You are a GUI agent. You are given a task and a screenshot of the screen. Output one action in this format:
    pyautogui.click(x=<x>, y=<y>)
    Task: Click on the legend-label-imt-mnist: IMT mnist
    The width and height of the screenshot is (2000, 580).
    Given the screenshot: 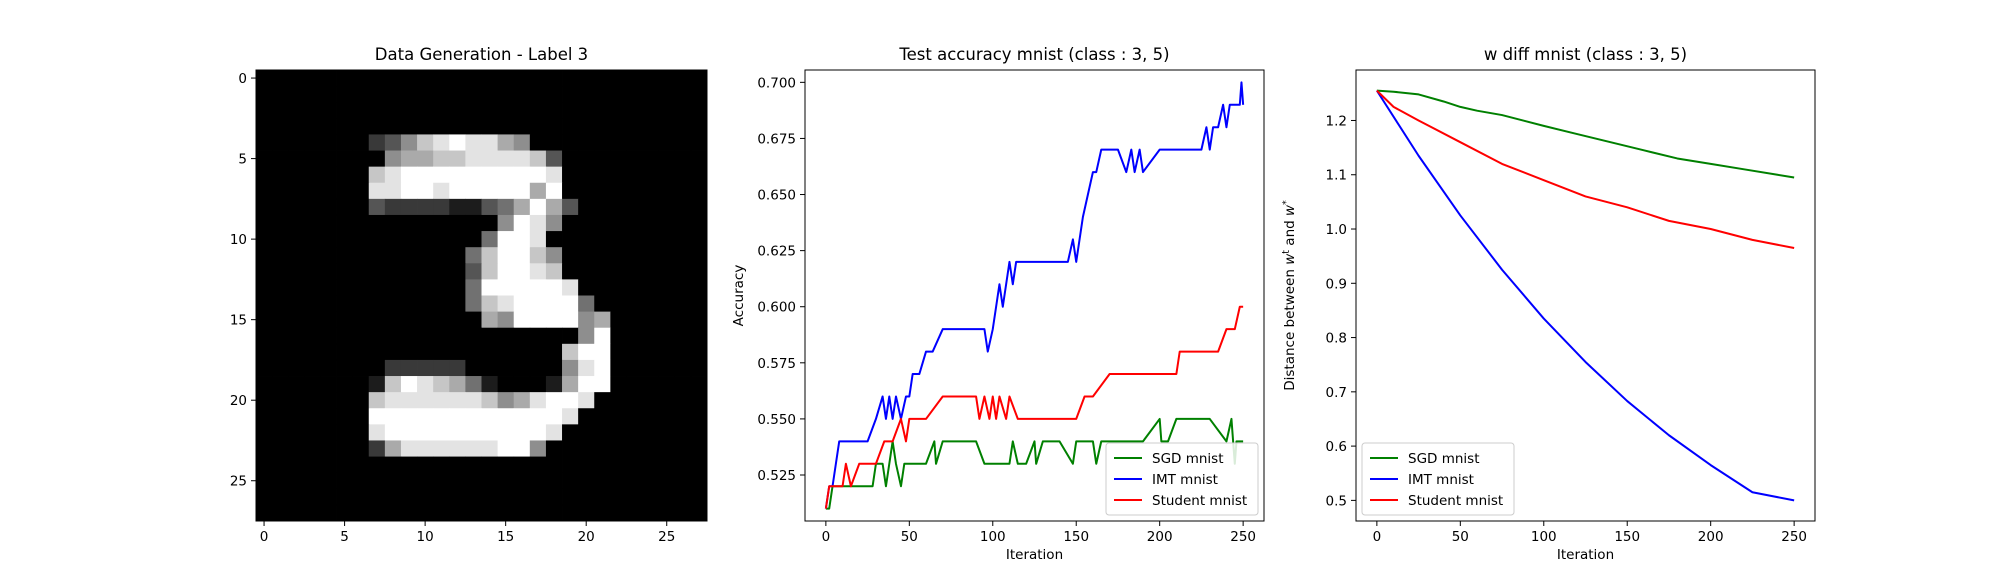 What is the action you would take?
    pyautogui.click(x=1185, y=480)
    